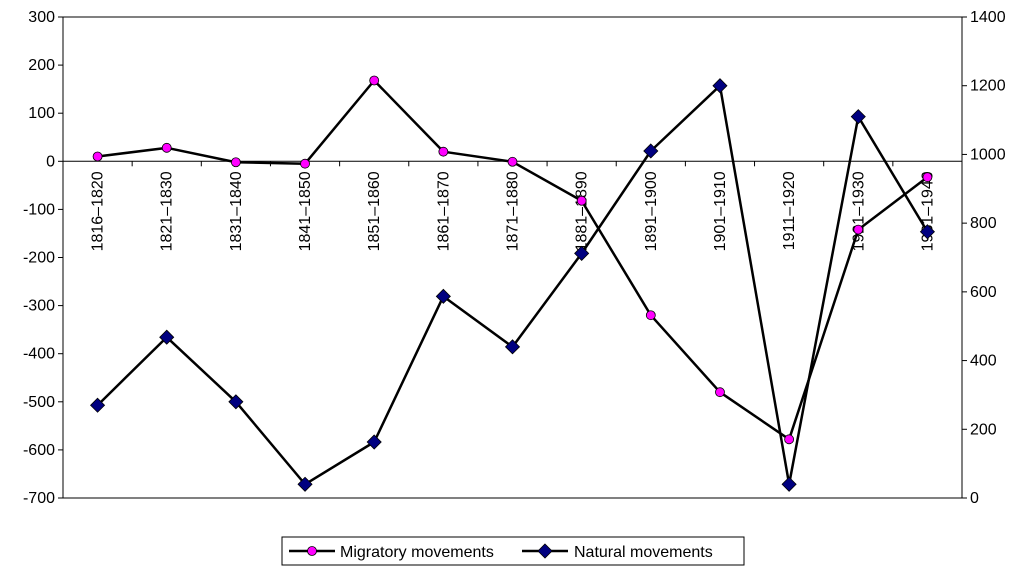  I want to click on left-tick-label: 100, so click(41, 113).